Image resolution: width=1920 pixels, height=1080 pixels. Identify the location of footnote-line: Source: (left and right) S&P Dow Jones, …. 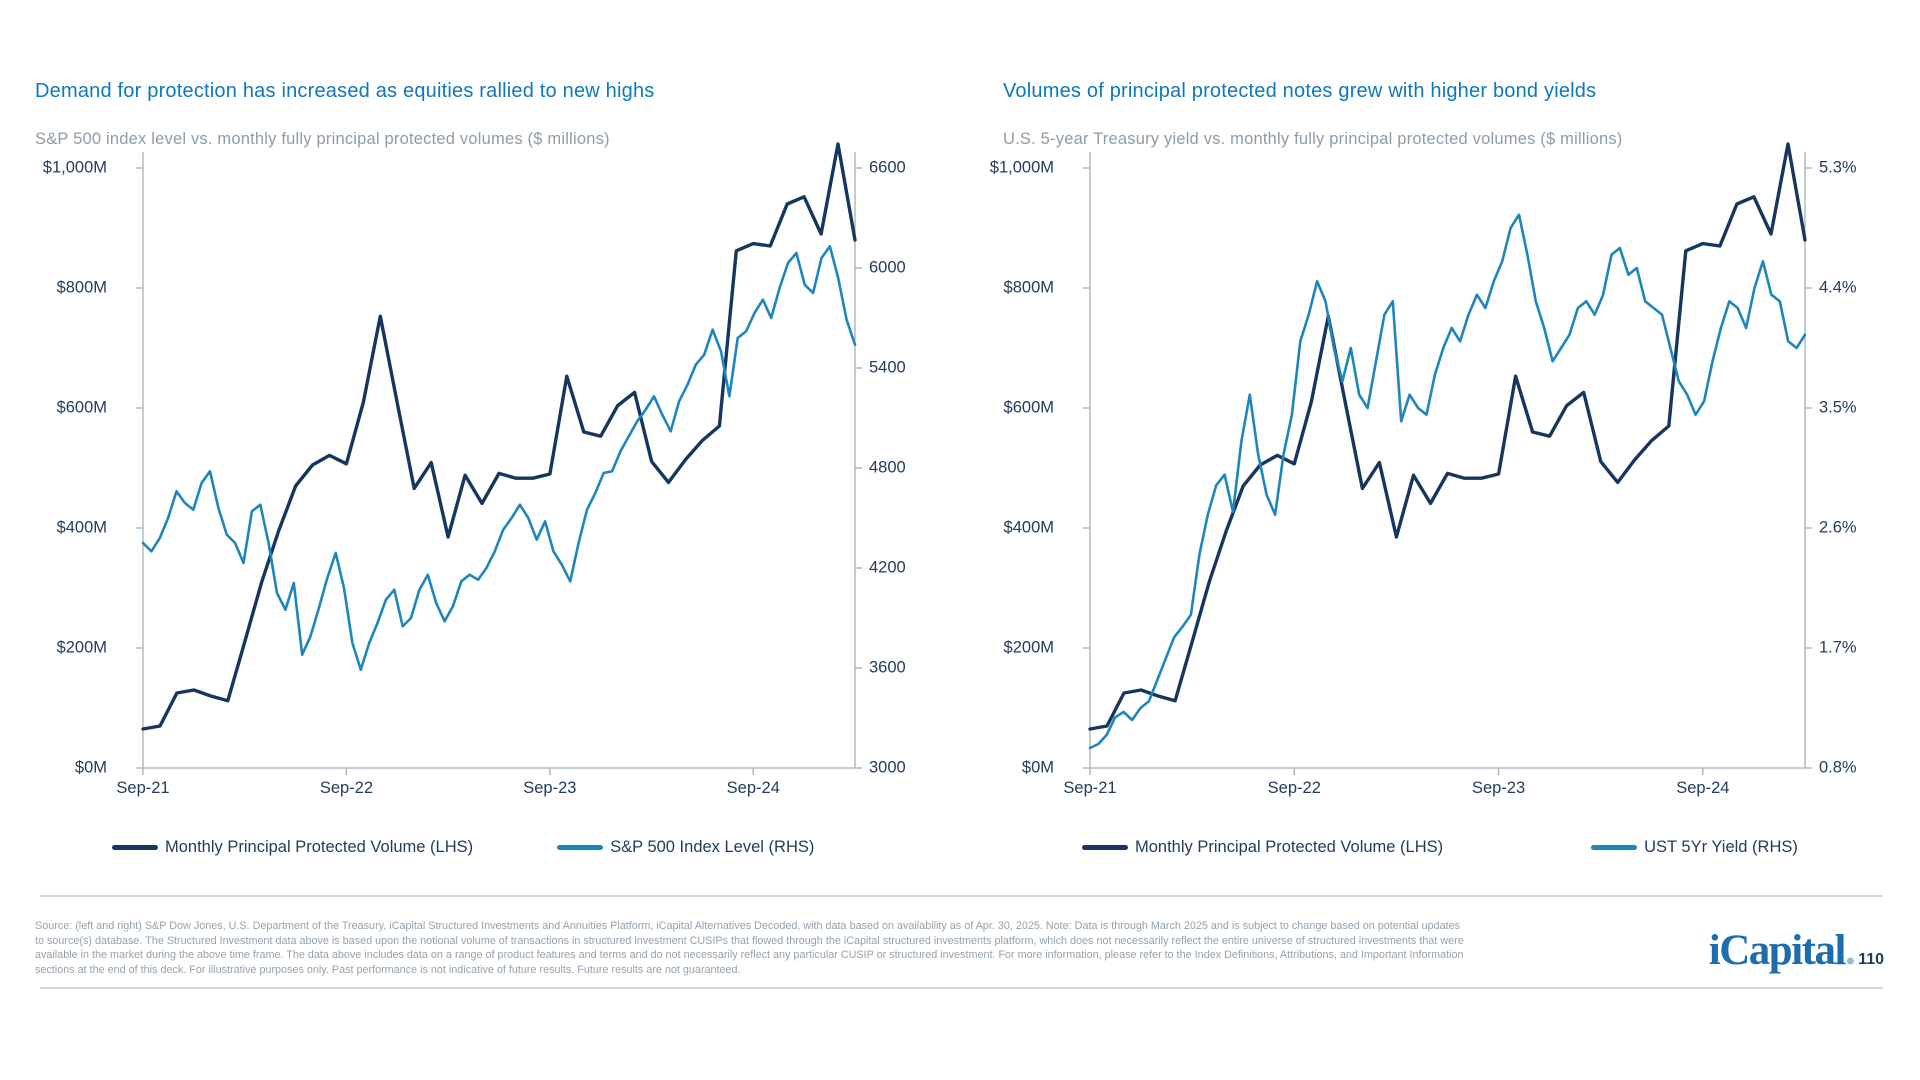
(747, 926).